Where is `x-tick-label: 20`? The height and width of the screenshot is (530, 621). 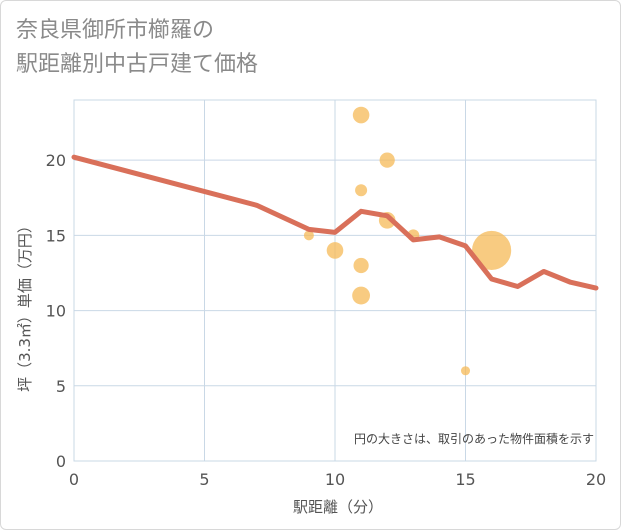 x-tick-label: 20 is located at coordinates (596, 479).